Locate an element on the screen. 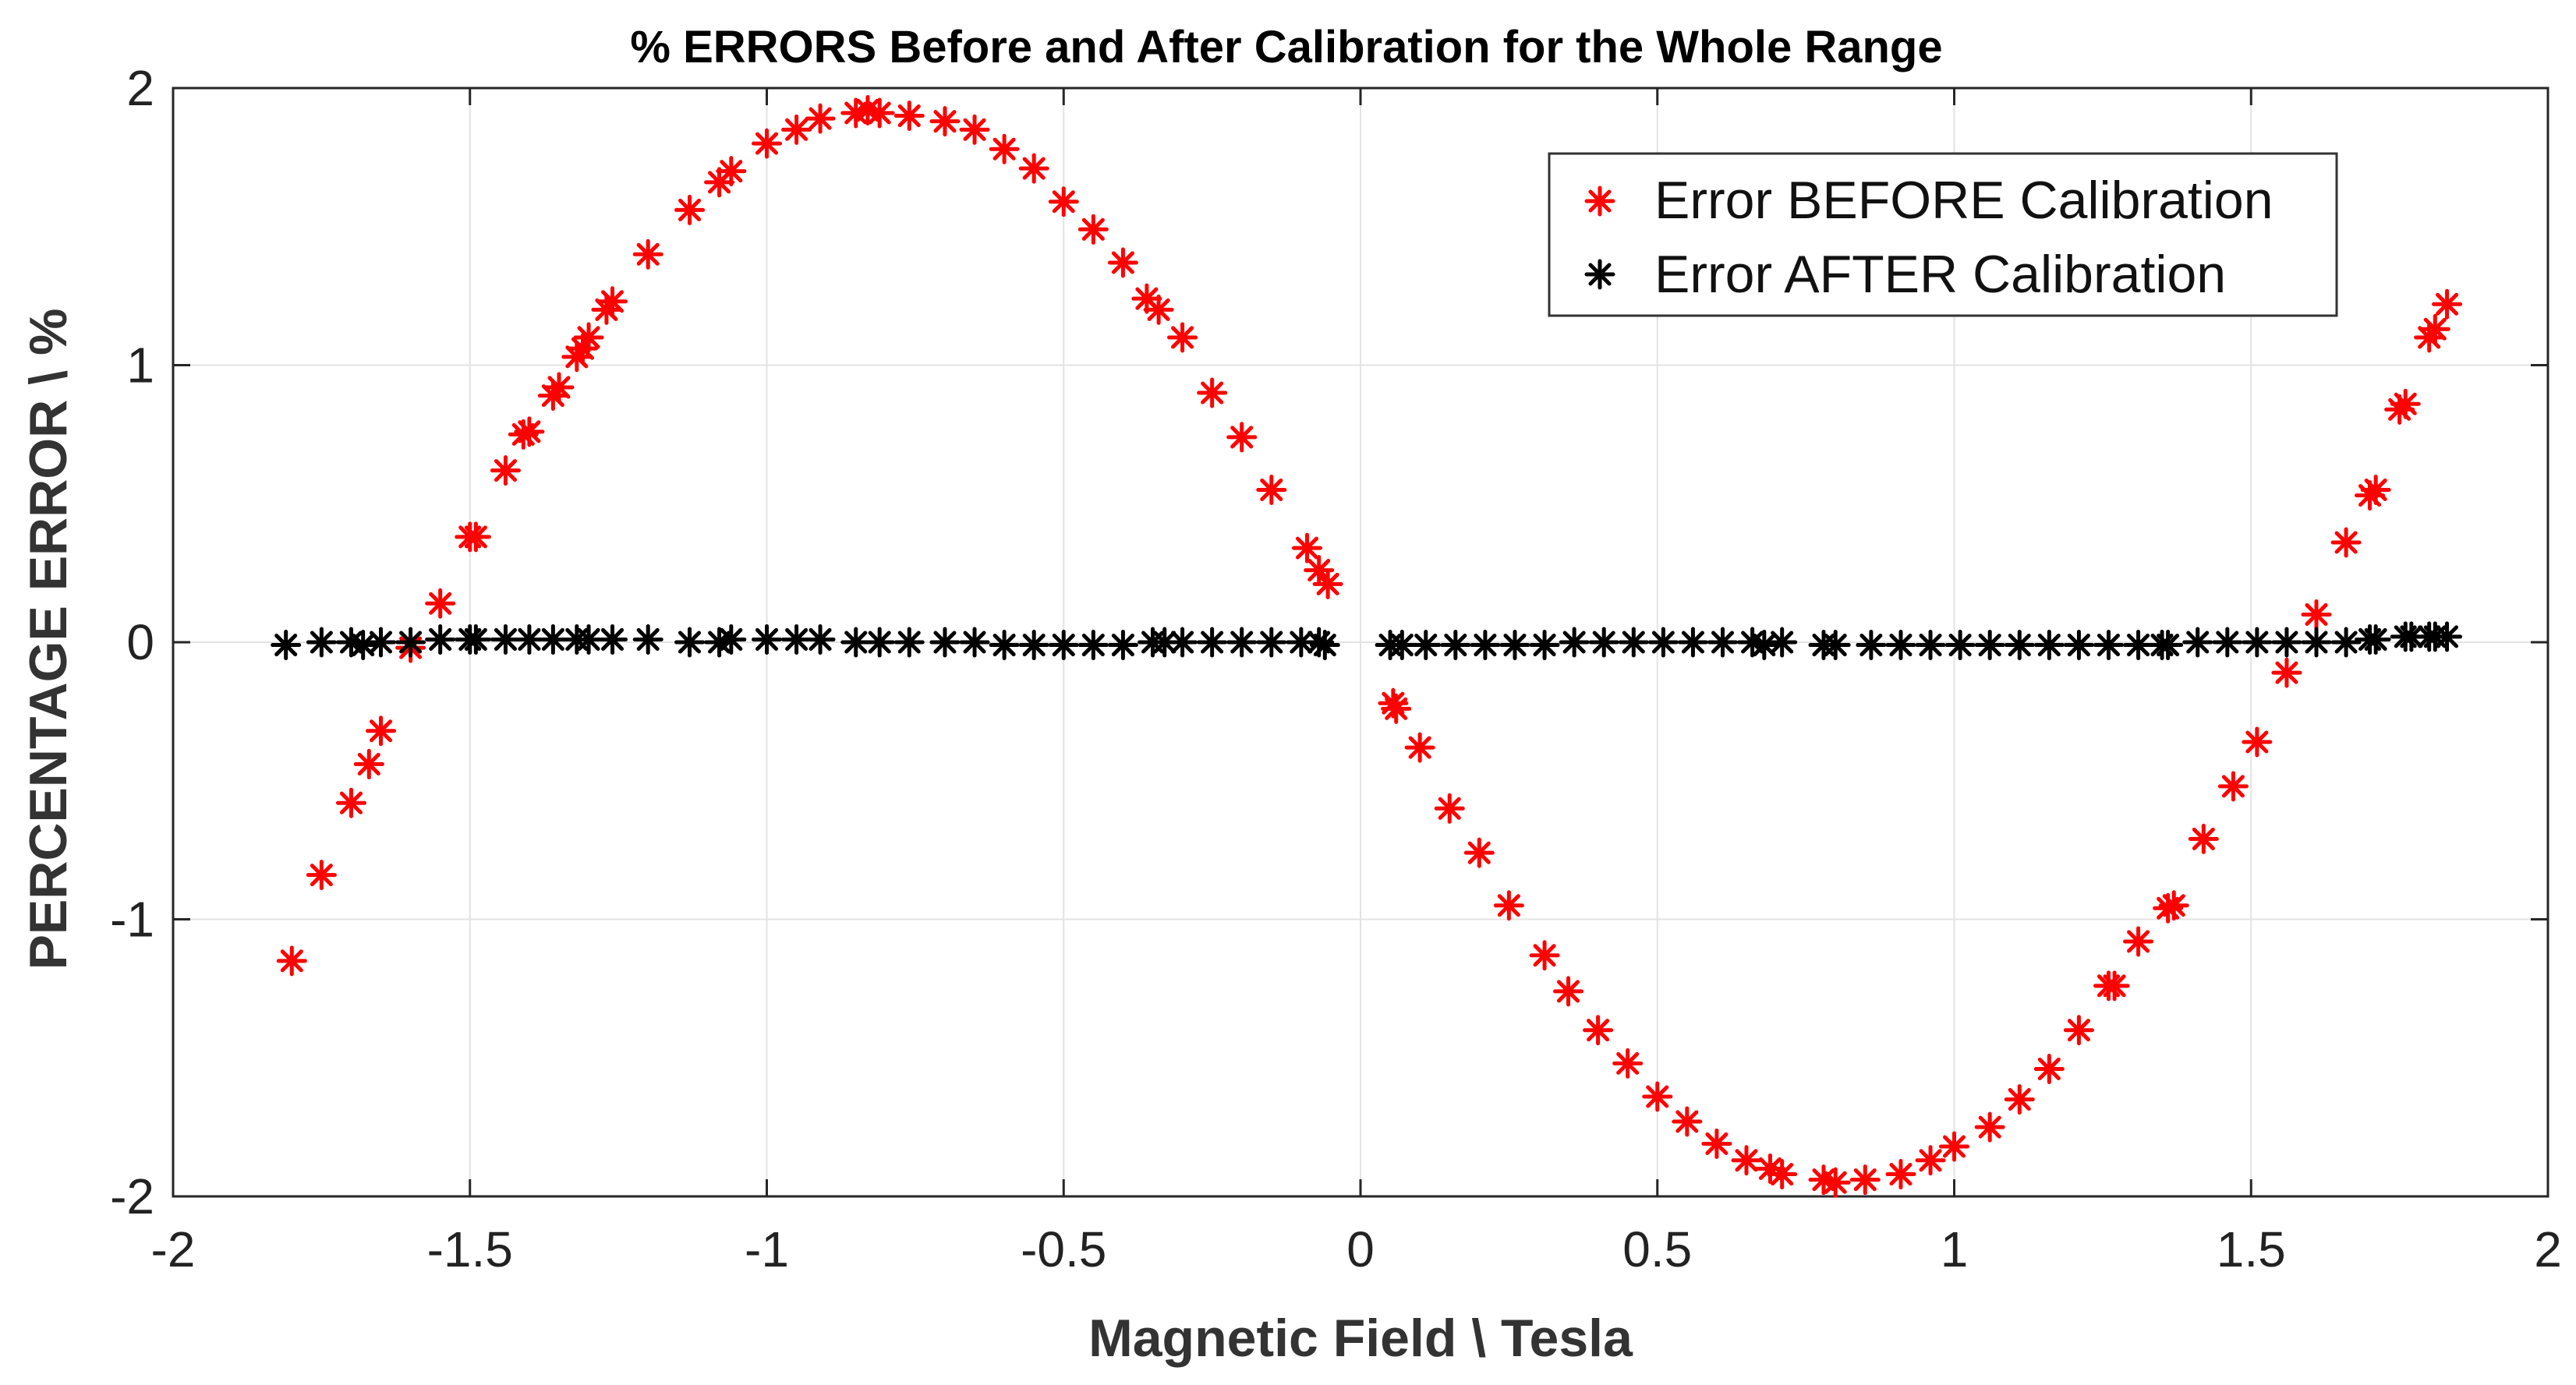 Image resolution: width=2576 pixels, height=1385 pixels. x-tick-label: -0.5 is located at coordinates (1063, 1249).